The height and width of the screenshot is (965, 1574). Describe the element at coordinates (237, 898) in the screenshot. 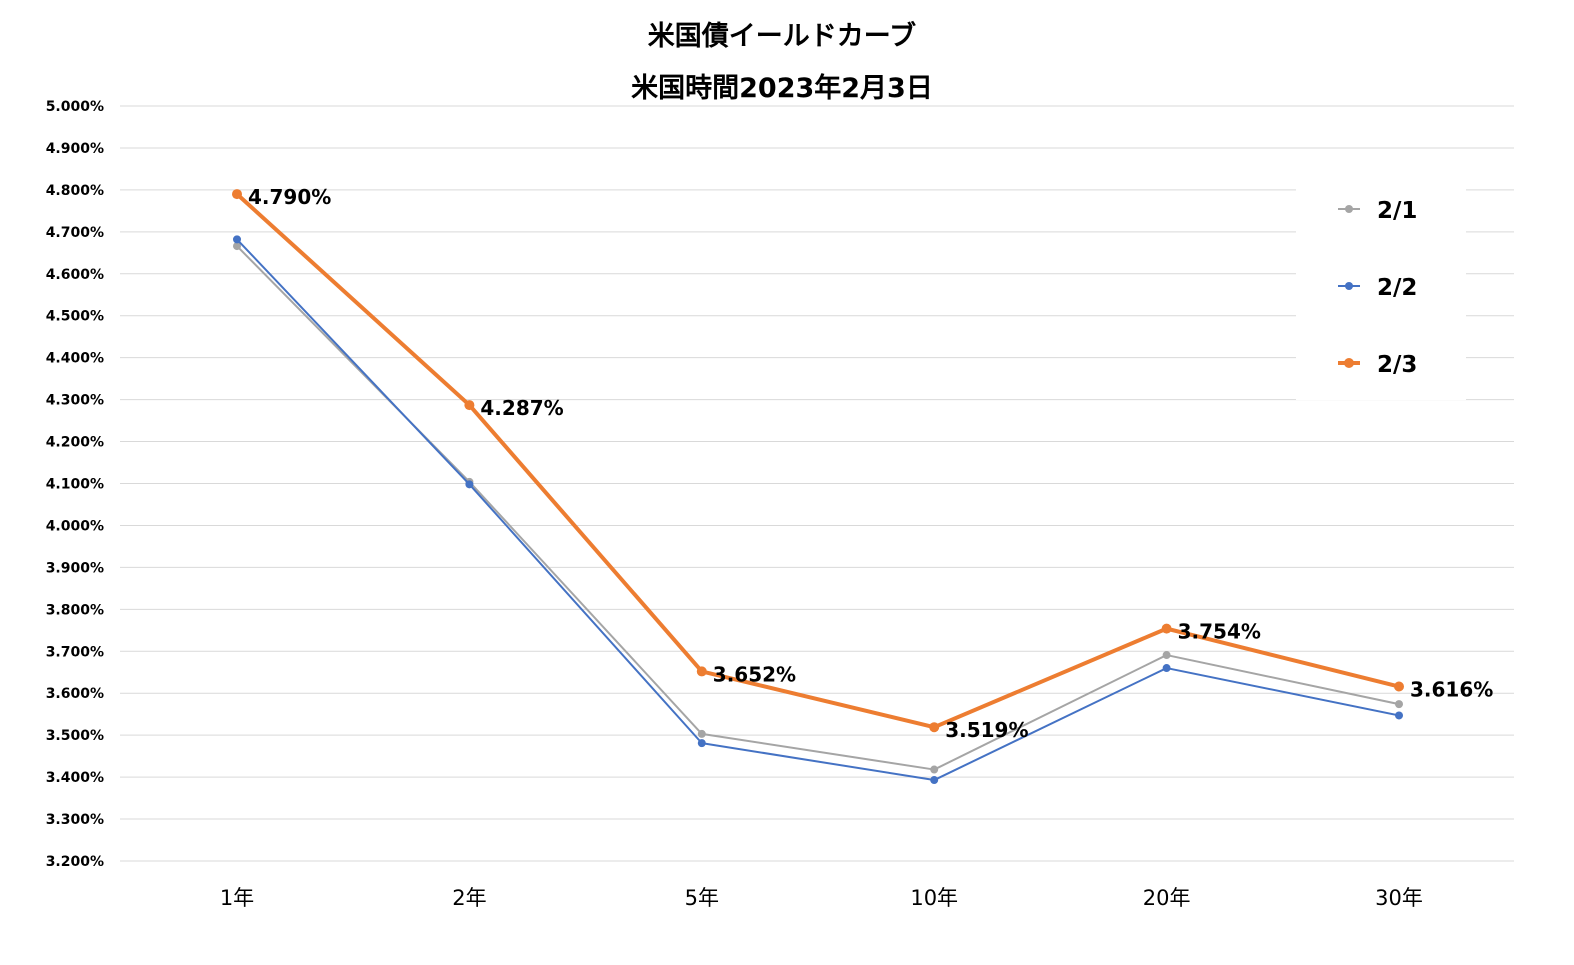

I see `x-tick-label: 1年` at that location.